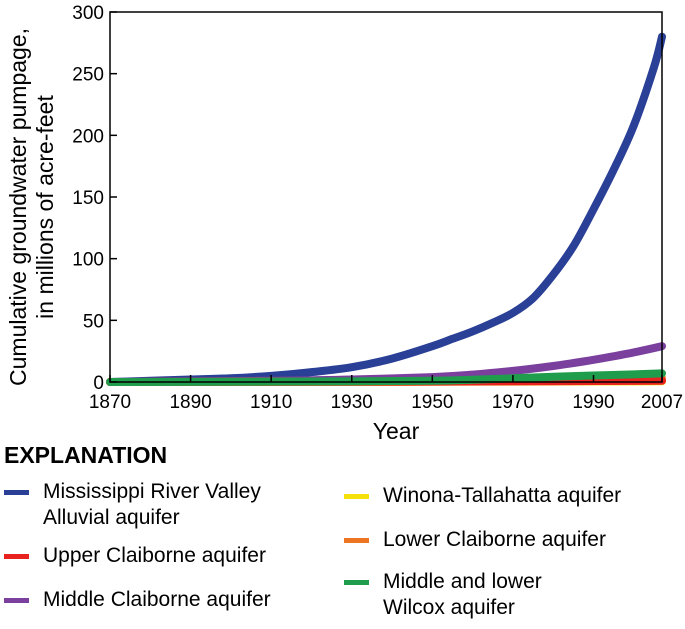 Image resolution: width=685 pixels, height=629 pixels. What do you see at coordinates (494, 539) in the screenshot?
I see `legend-label: Lower Claiborne aquifer` at bounding box center [494, 539].